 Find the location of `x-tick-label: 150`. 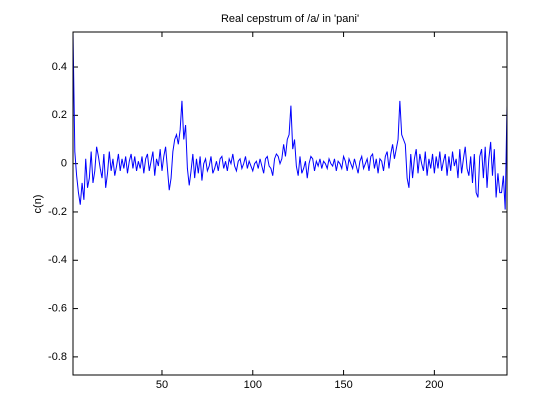

x-tick-label: 150 is located at coordinates (343, 385).